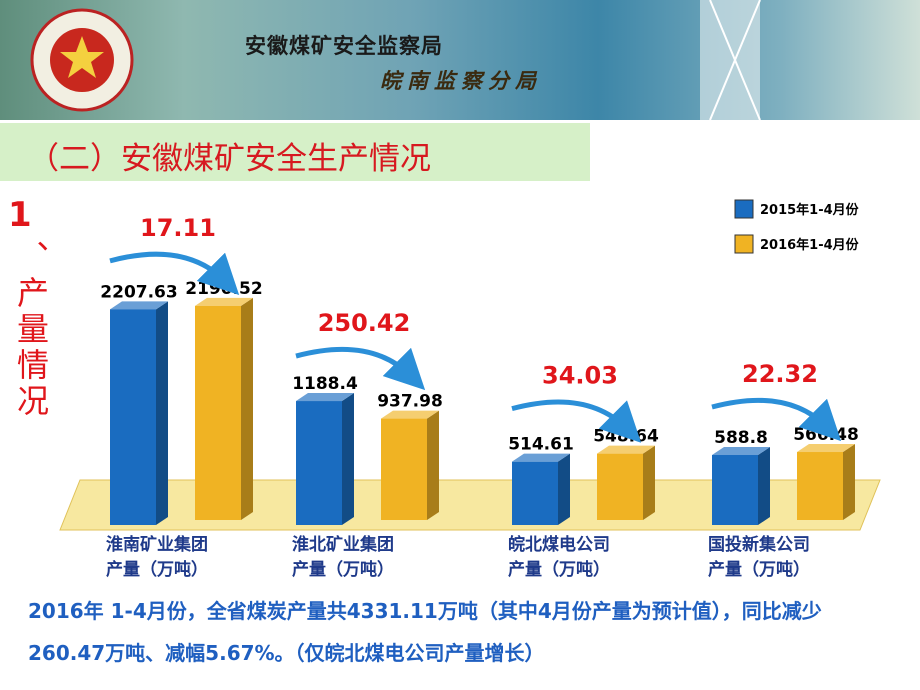 The width and height of the screenshot is (920, 690). Describe the element at coordinates (810, 210) in the screenshot. I see `legend-label: 2015年1-4月份` at that location.